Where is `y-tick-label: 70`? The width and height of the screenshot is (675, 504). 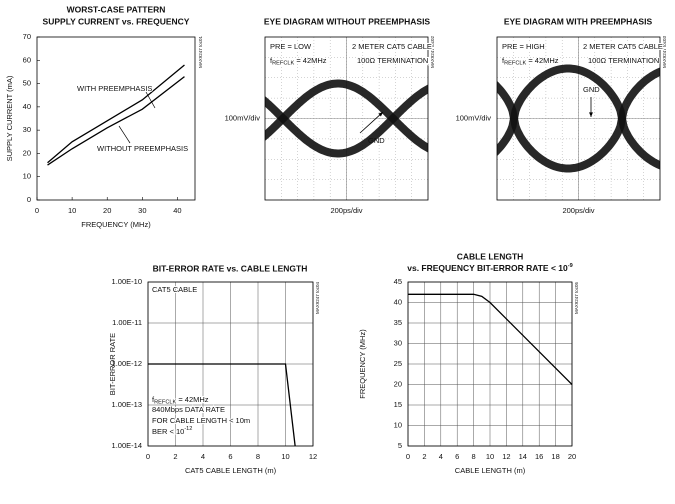 y-tick-label: 70 is located at coordinates (27, 36).